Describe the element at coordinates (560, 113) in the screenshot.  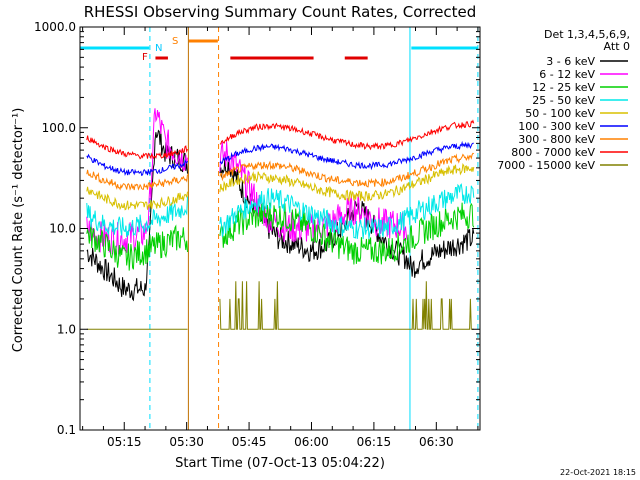
I see `legend-label: 50 - 100 keV` at that location.